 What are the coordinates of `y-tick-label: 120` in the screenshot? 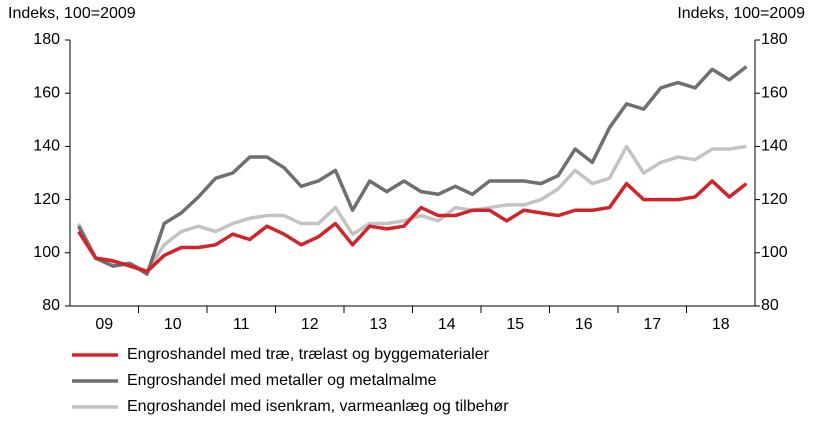 It's located at (46, 199).